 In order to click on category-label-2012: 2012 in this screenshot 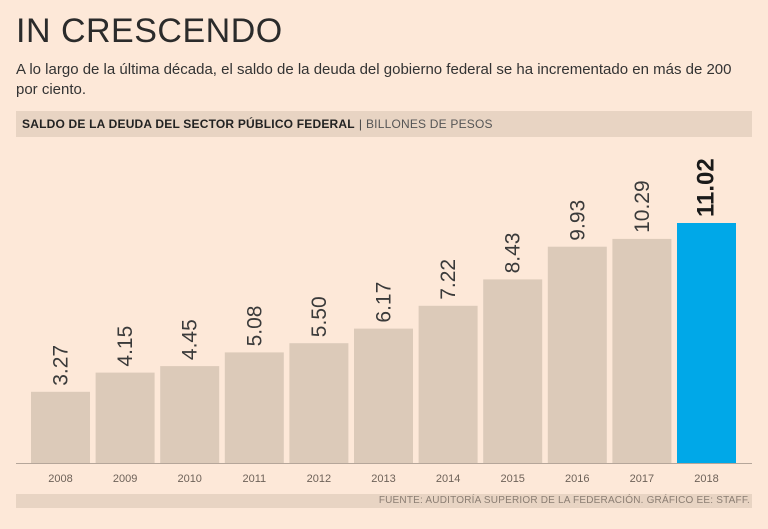, I will do `click(319, 479)`.